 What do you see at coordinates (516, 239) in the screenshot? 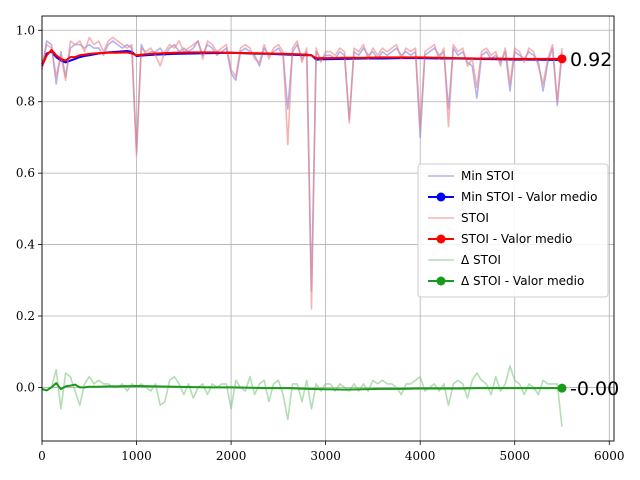
I see `legend-label: STOI - Valor medio` at bounding box center [516, 239].